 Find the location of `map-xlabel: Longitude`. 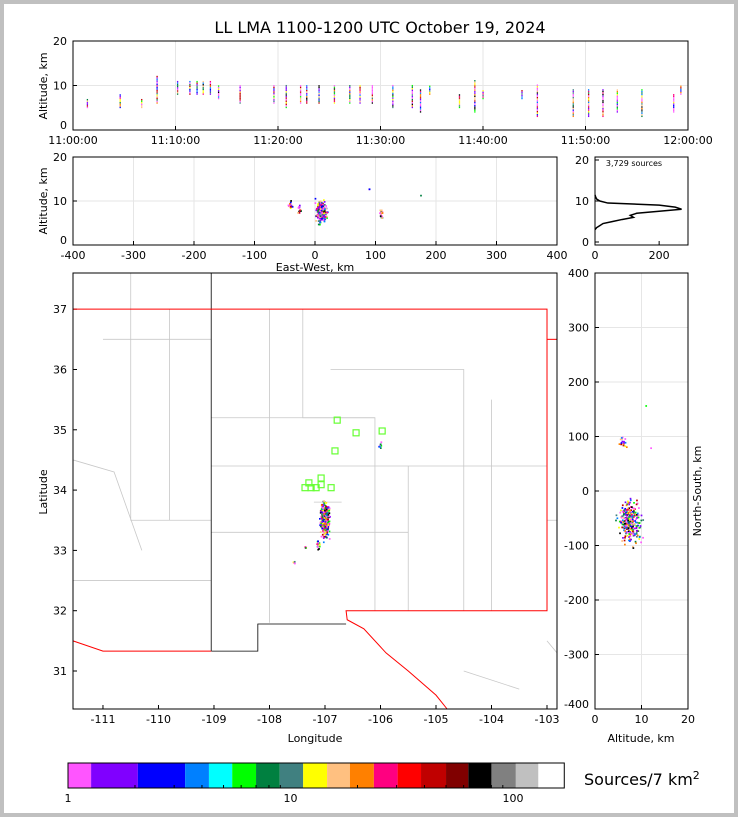

map-xlabel: Longitude is located at coordinates (315, 738).